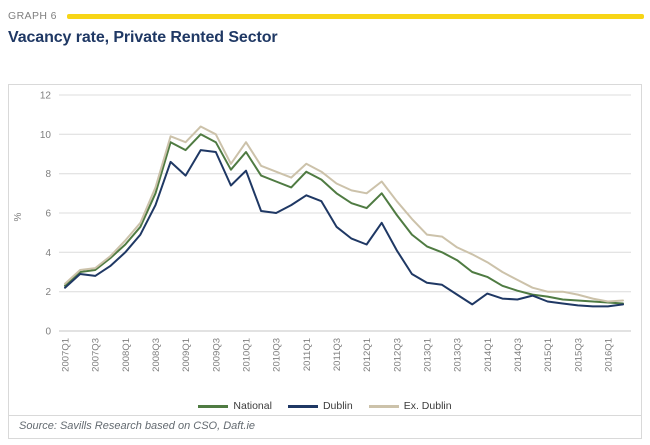 Image resolution: width=650 pixels, height=445 pixels. I want to click on legend-swatch-national, so click(213, 406).